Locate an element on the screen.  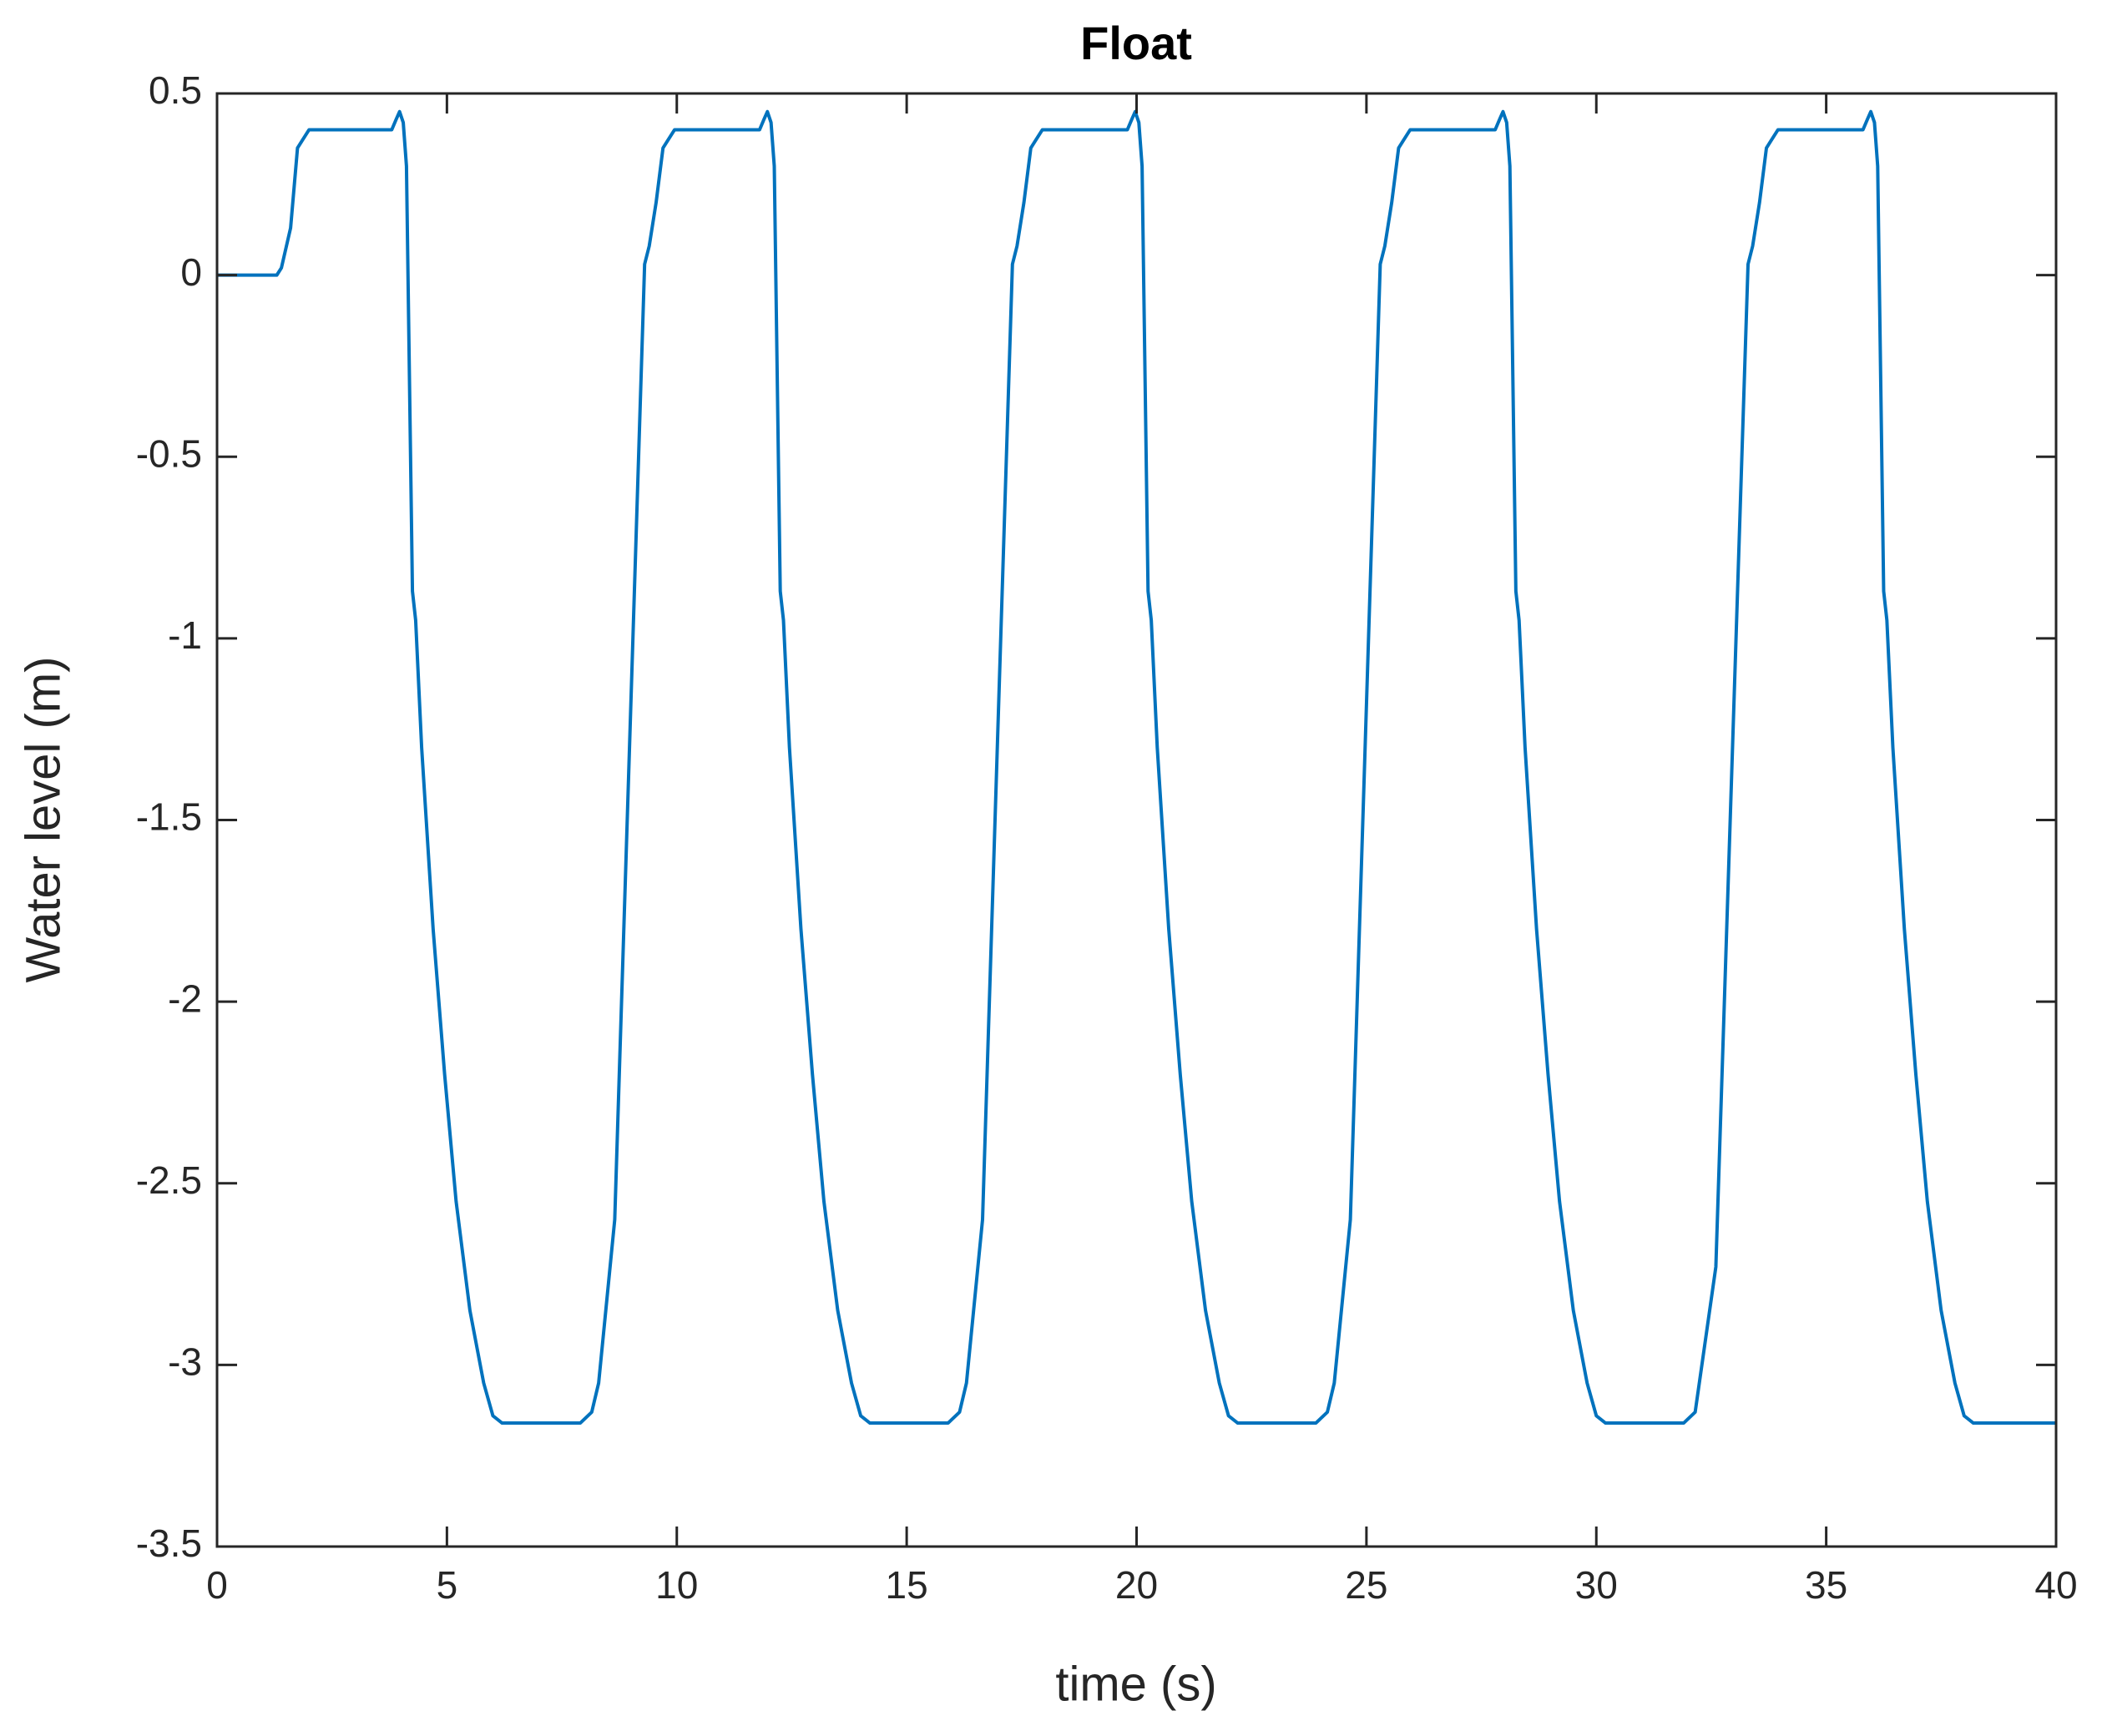
x-tick-label: 35 is located at coordinates (1826, 1585).